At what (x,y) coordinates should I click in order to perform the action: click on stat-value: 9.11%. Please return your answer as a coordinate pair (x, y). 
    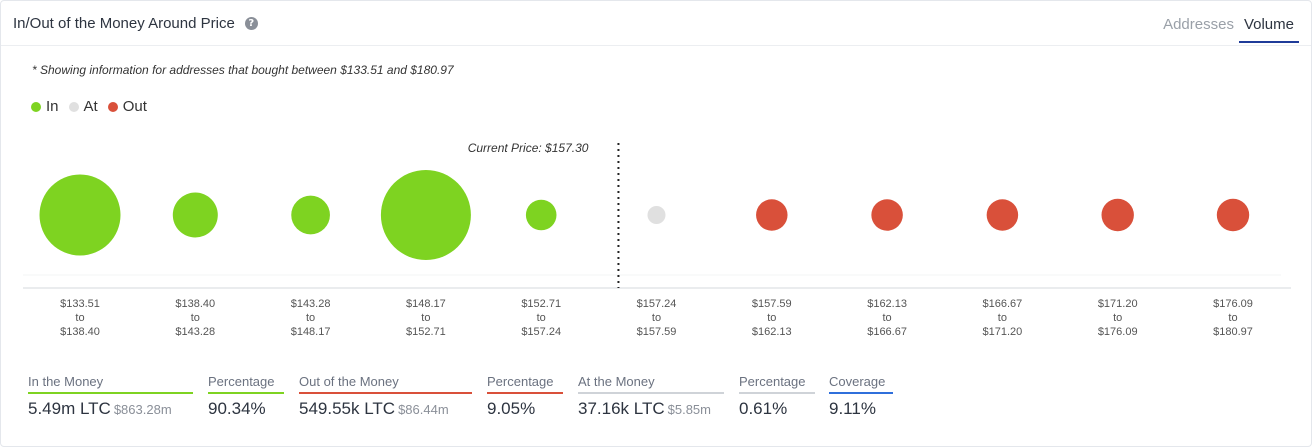
    Looking at the image, I should click on (852, 408).